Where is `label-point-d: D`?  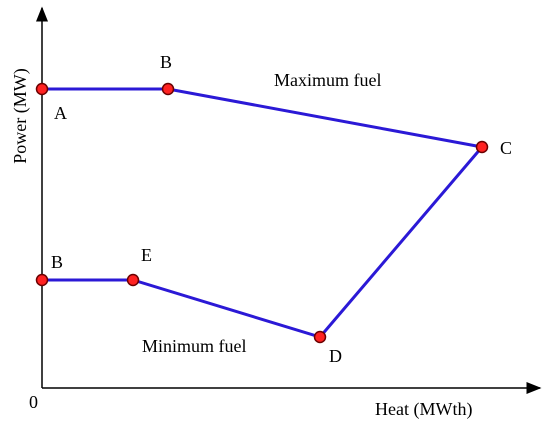
label-point-d: D is located at coordinates (335, 356).